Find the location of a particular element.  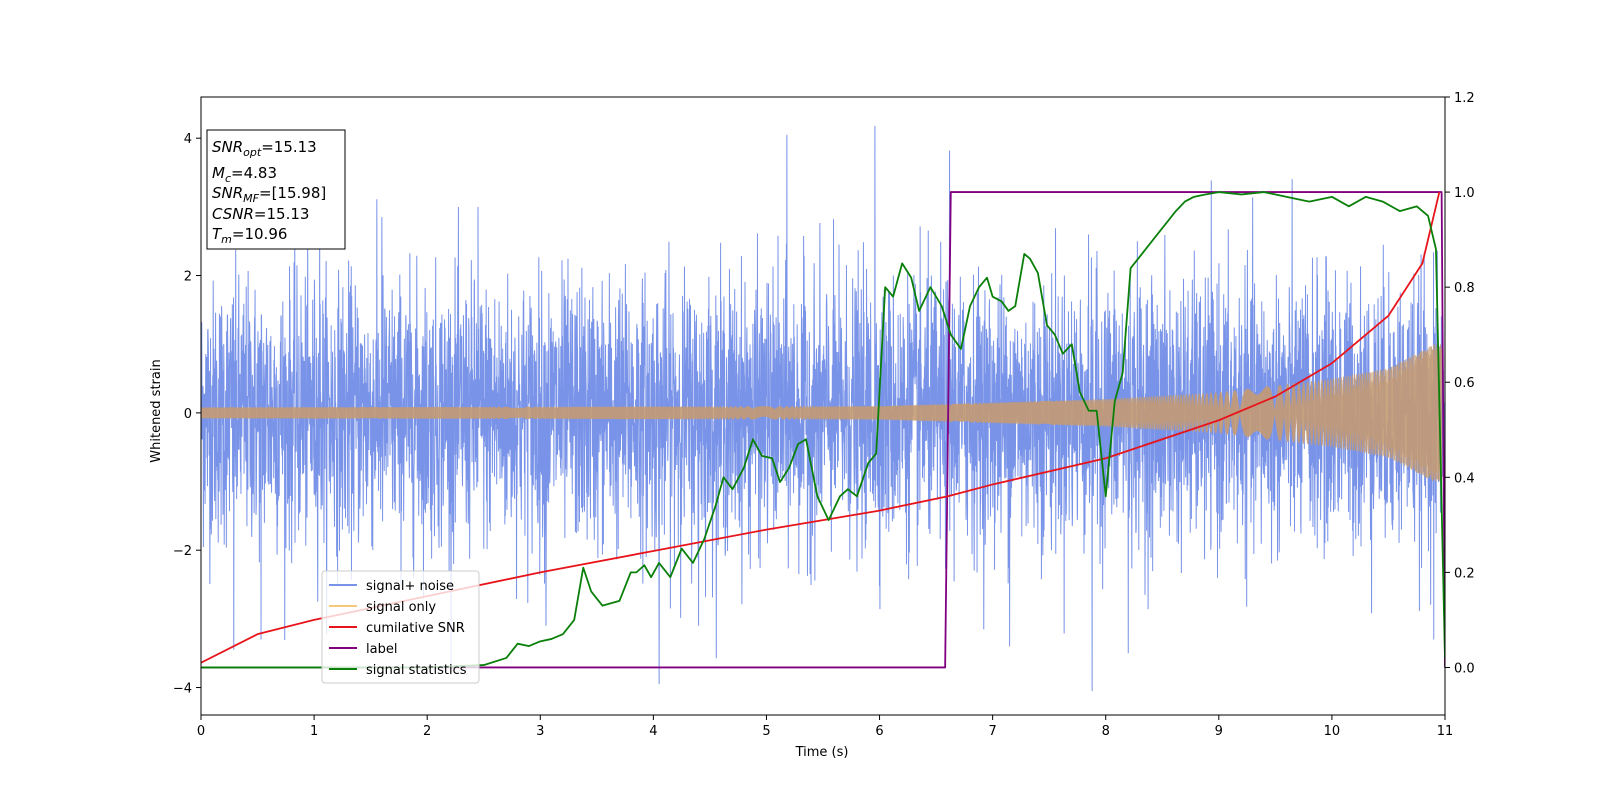

legend-label-signal-statistics: signal statistics is located at coordinates (416, 670).